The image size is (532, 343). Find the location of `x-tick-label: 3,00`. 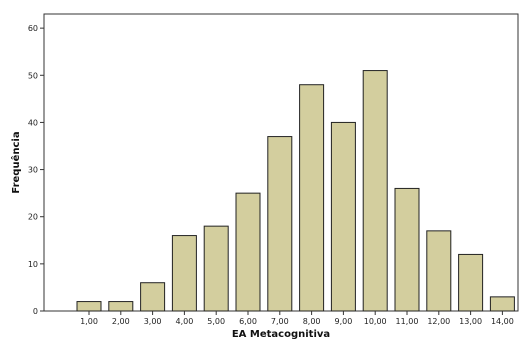

x-tick-label: 3,00 is located at coordinates (153, 321).